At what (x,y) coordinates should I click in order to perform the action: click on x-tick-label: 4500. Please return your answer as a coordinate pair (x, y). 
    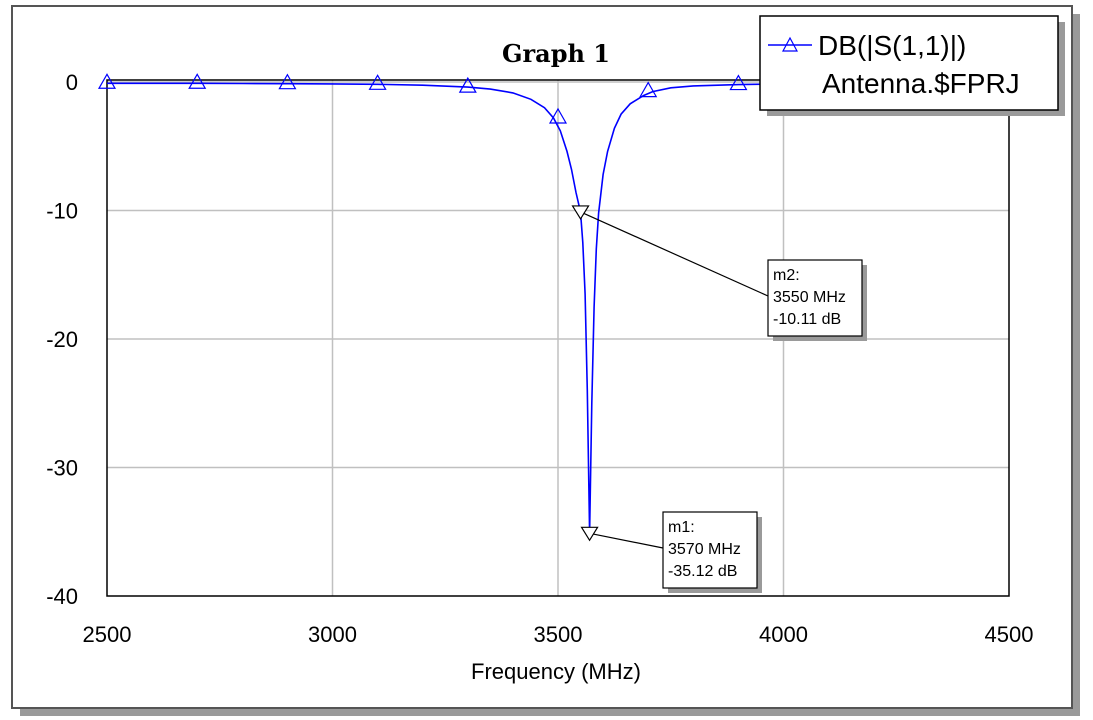
    Looking at the image, I should click on (1009, 634).